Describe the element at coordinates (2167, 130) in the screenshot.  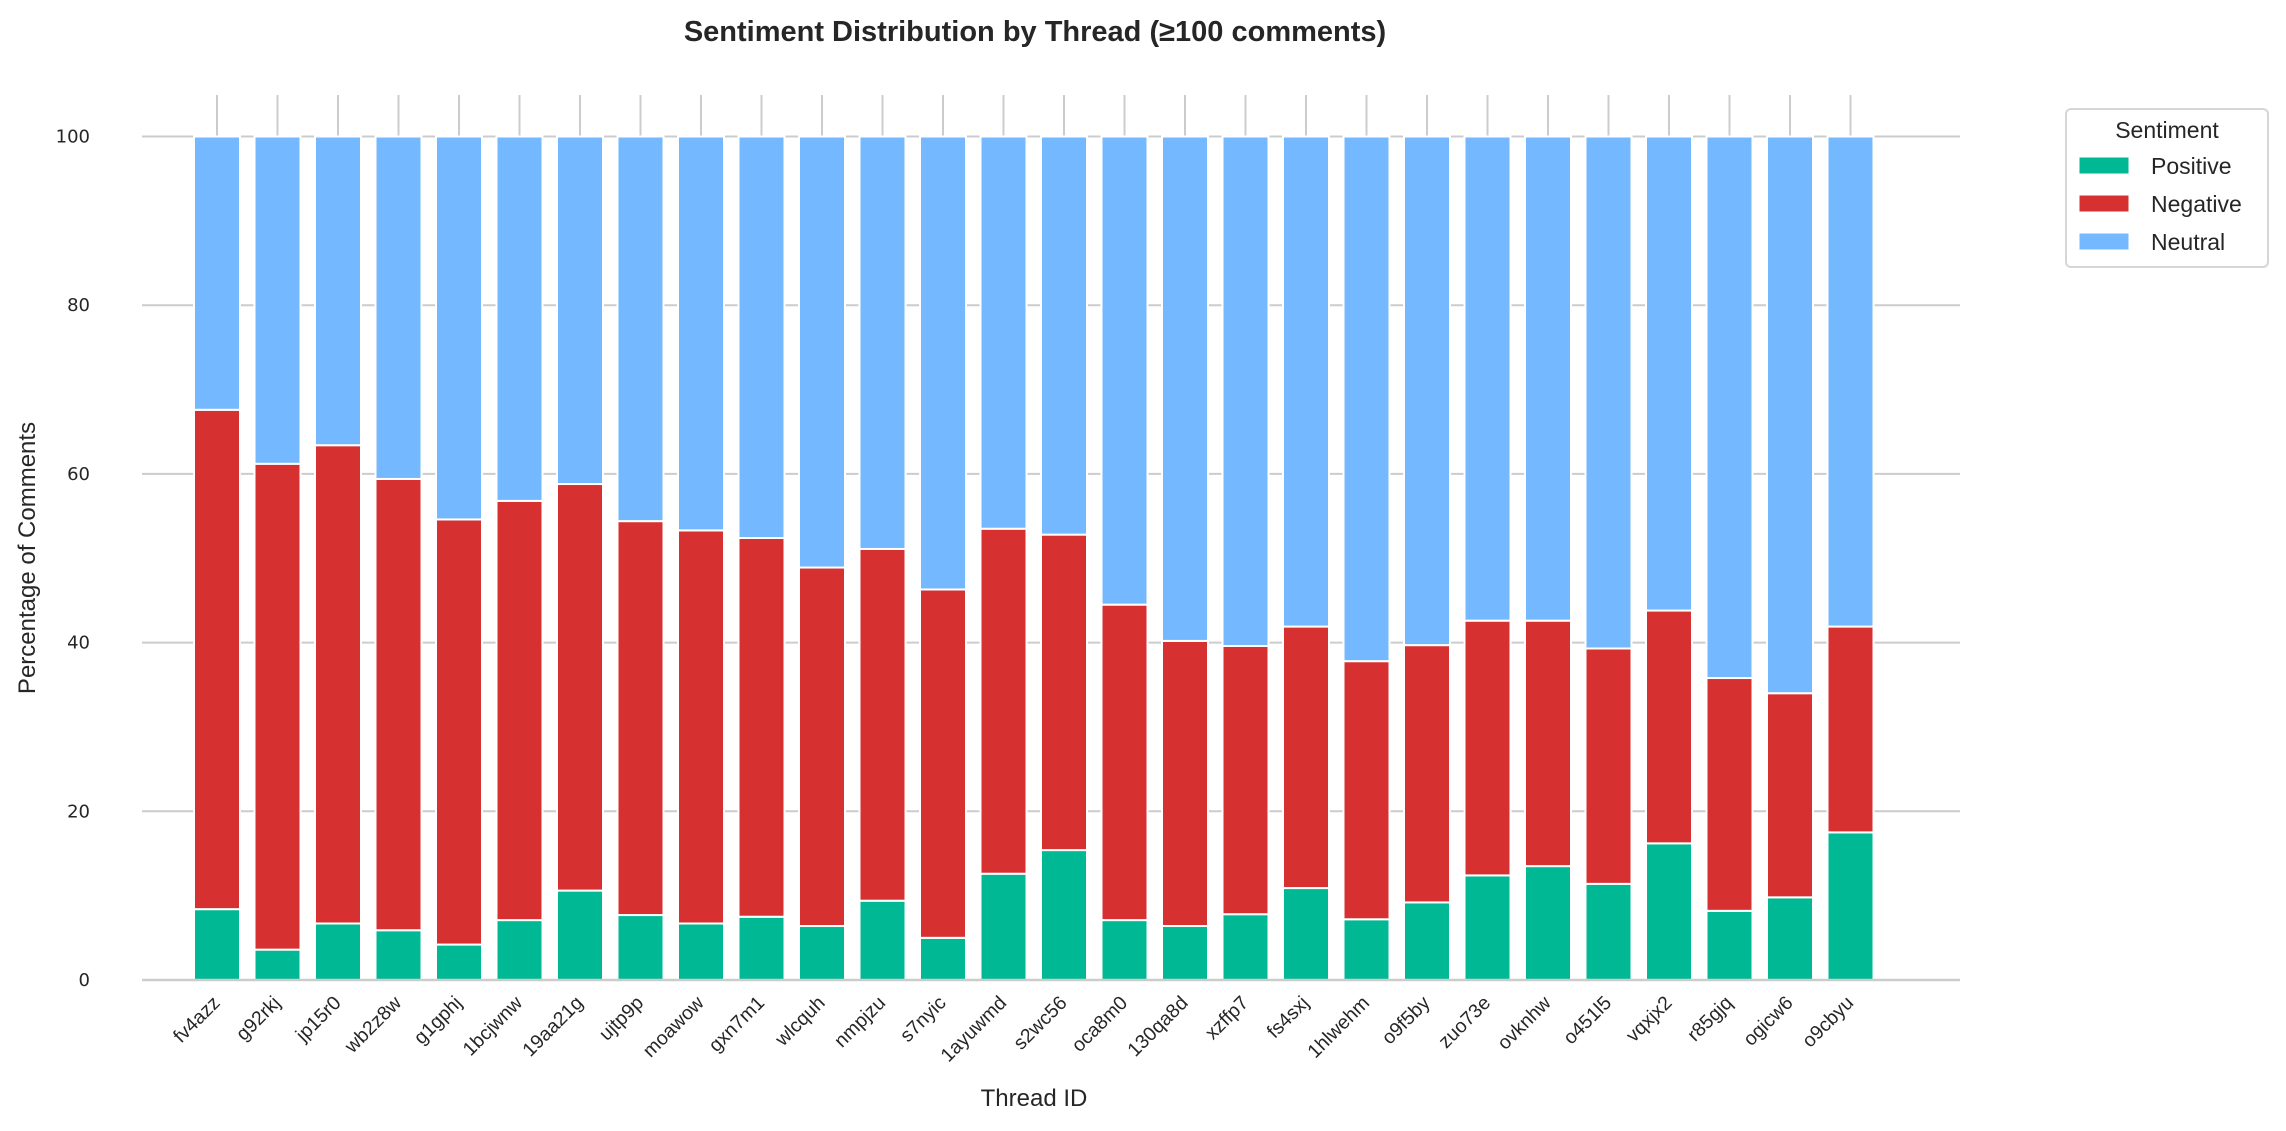
I see `legend-title: Sentiment` at that location.